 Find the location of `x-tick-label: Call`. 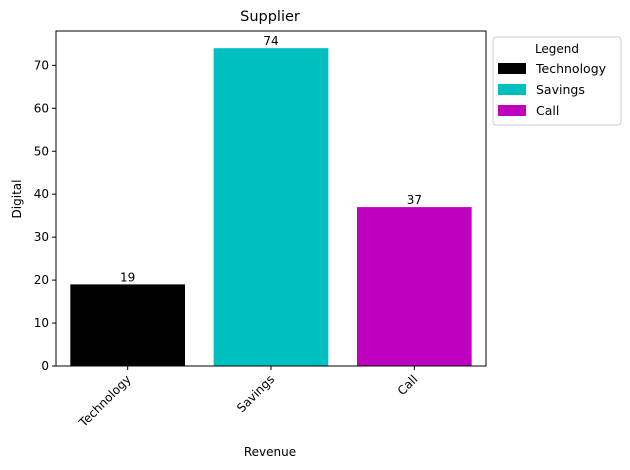

x-tick-label: Call is located at coordinates (408, 385).